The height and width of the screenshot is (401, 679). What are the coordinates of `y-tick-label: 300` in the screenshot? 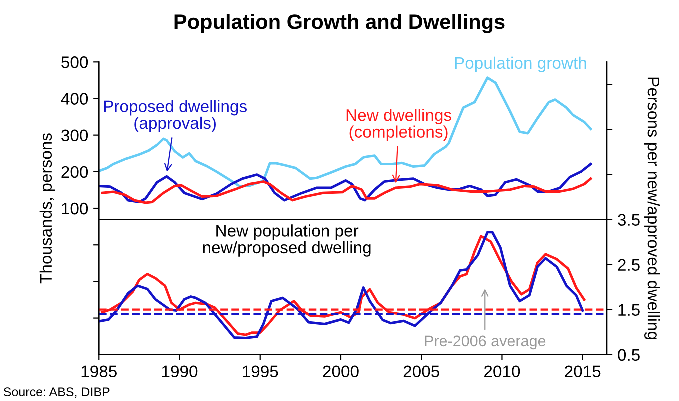 It's located at (75, 136).